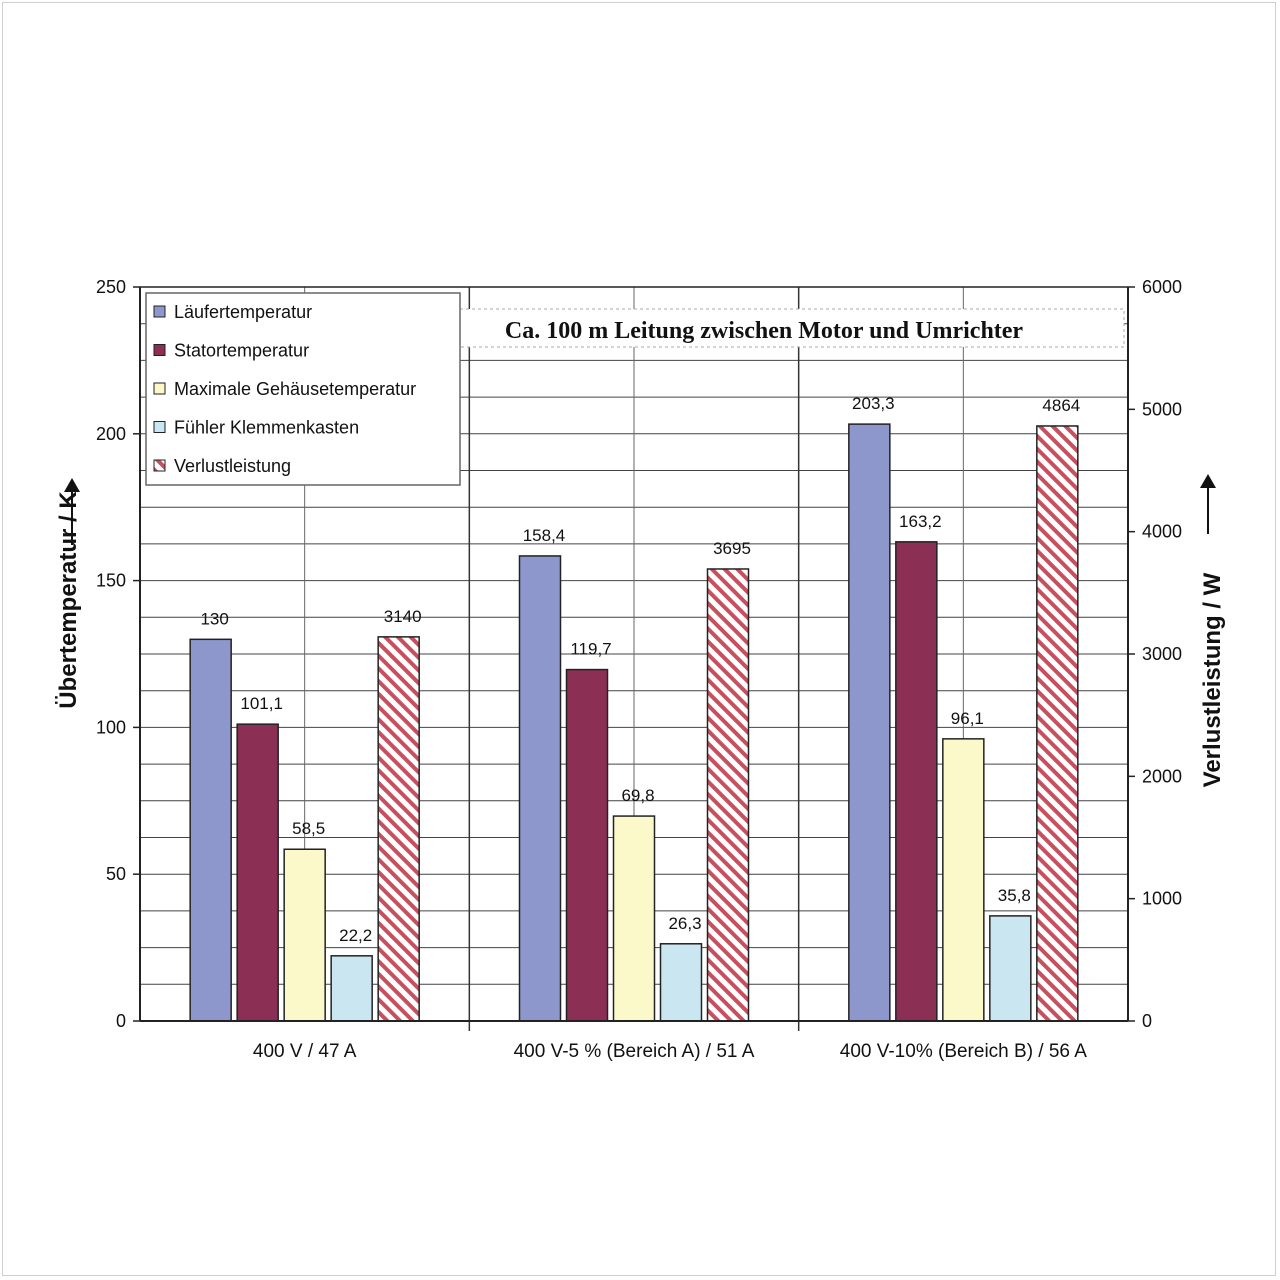 The width and height of the screenshot is (1280, 1280). What do you see at coordinates (920, 521) in the screenshot?
I see `data-label: 163,2` at bounding box center [920, 521].